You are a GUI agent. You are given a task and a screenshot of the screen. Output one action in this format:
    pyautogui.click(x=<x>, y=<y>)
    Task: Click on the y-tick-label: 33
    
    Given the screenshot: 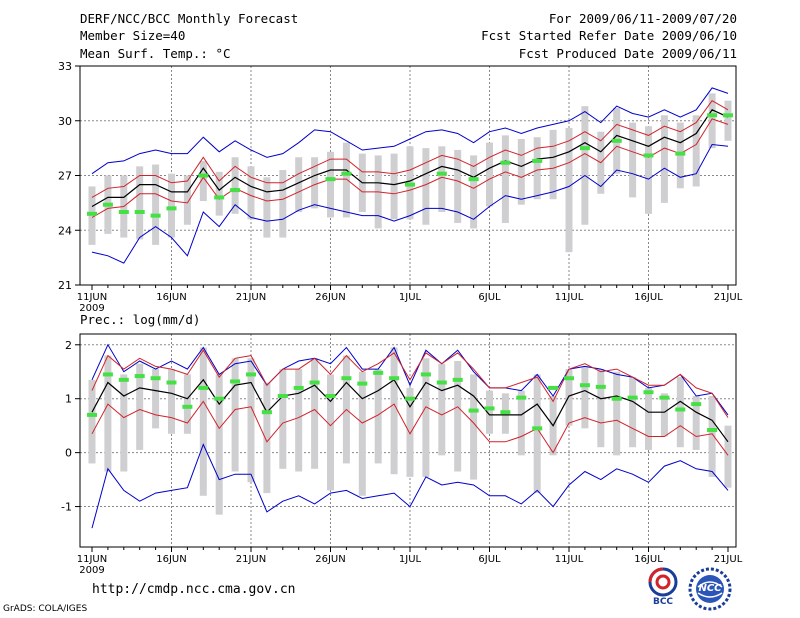 What is the action you would take?
    pyautogui.click(x=65, y=66)
    